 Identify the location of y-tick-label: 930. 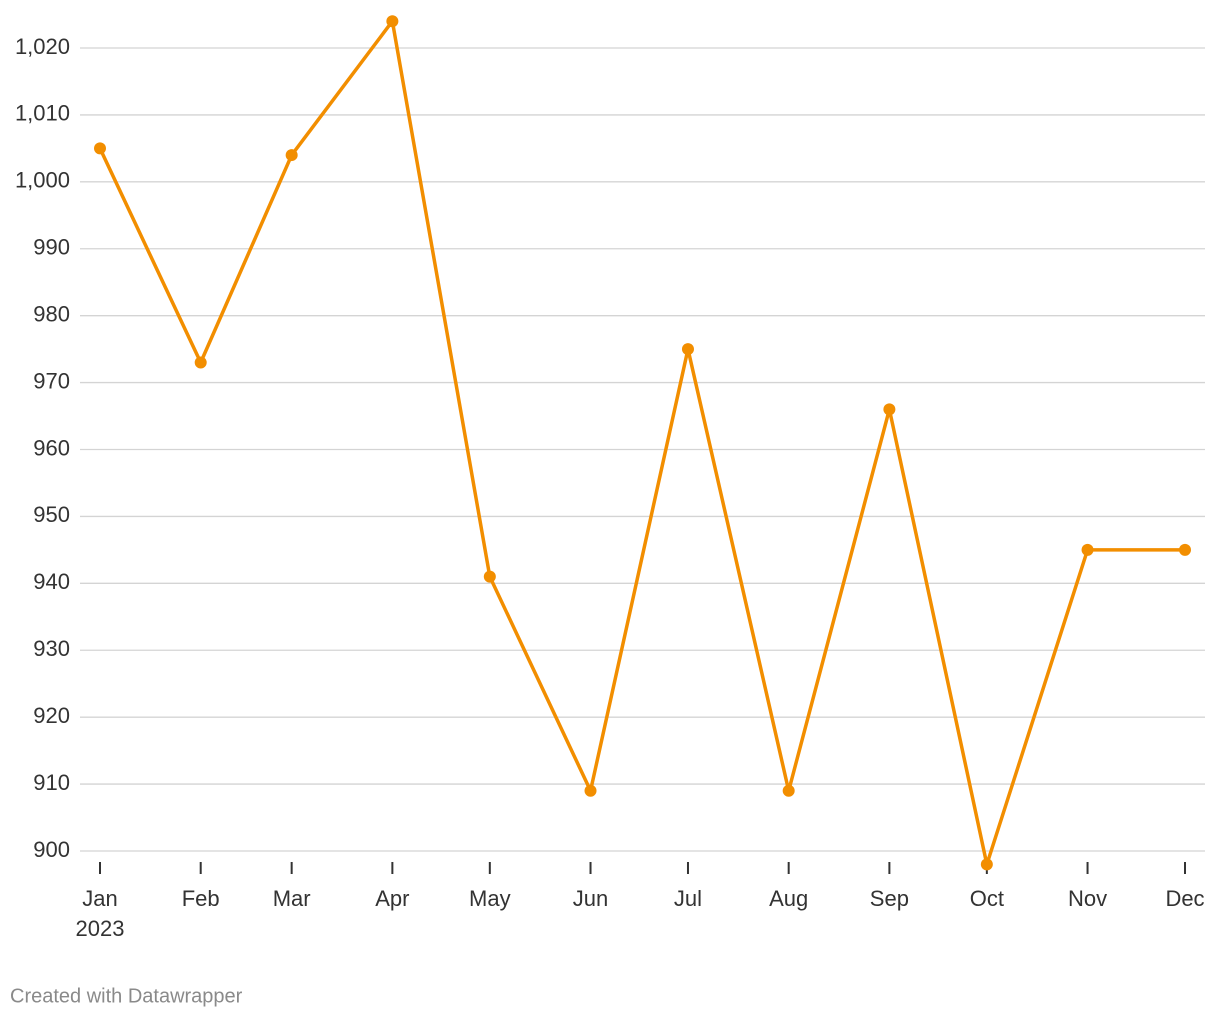
(51, 648).